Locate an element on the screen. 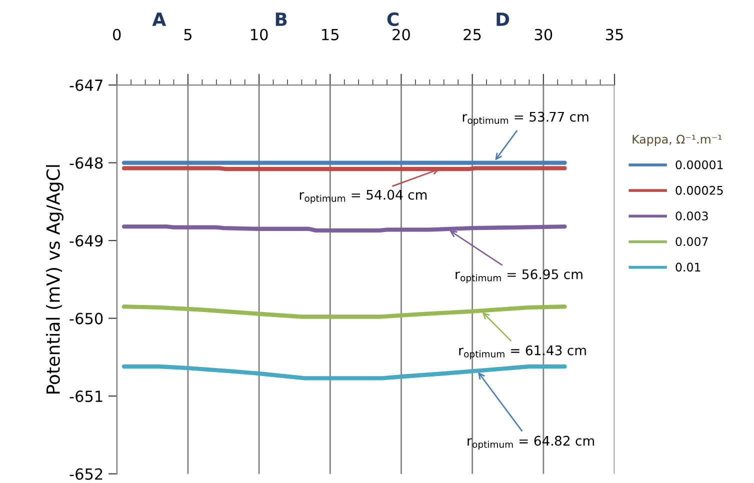  x-tick-label: 15 is located at coordinates (330, 34).